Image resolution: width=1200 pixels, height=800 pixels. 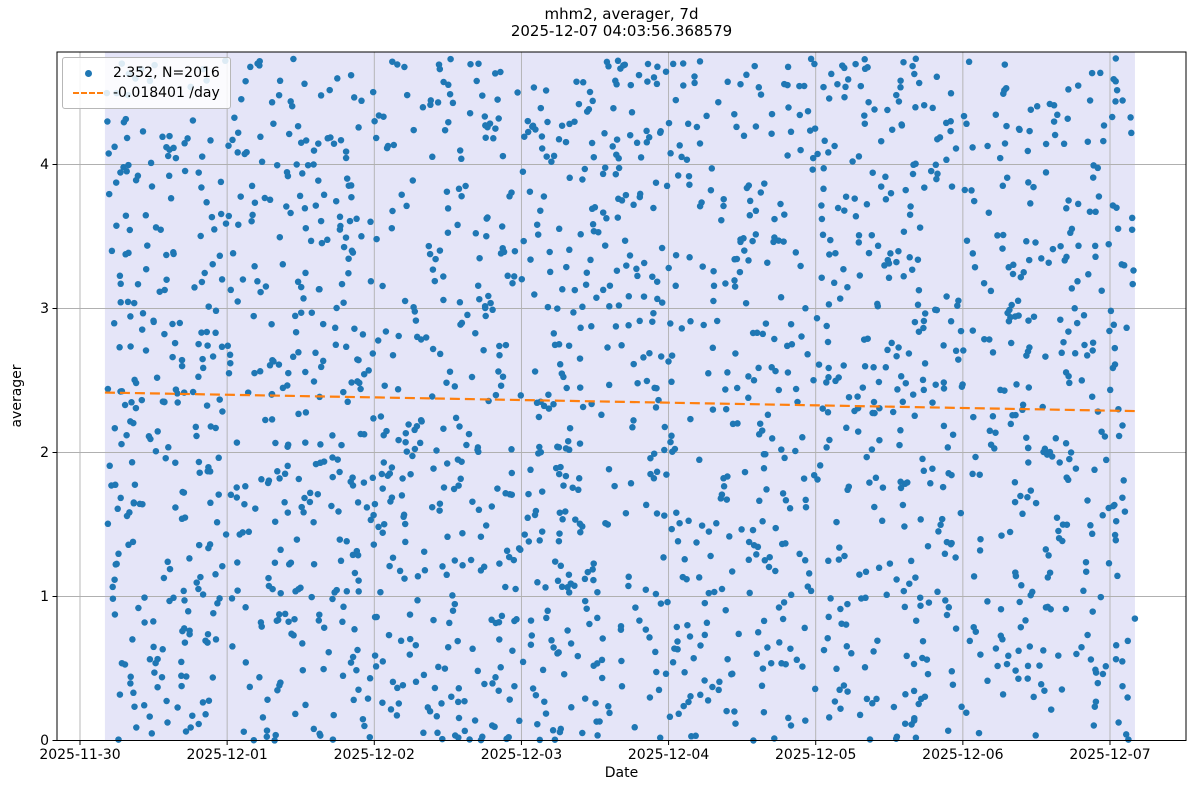 I want to click on legend-entry-trend: -0.018401 /day, so click(x=145, y=93).